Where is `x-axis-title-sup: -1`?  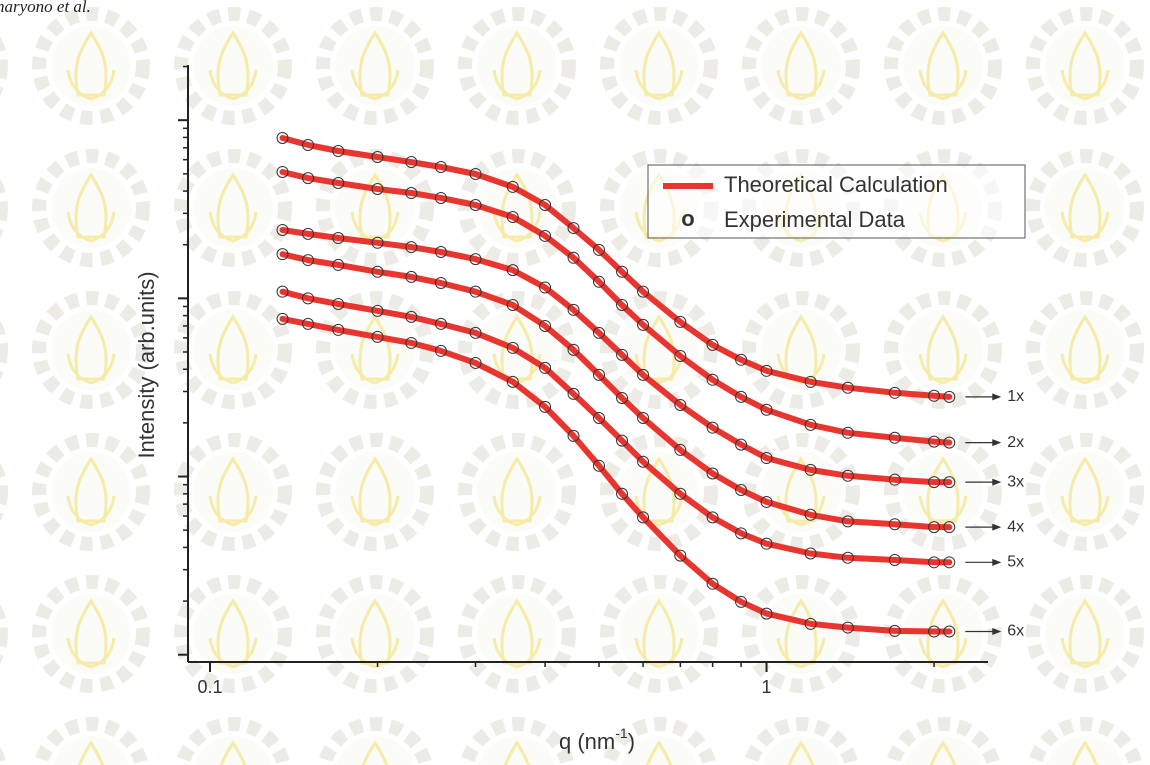
x-axis-title-sup: -1 is located at coordinates (621, 733).